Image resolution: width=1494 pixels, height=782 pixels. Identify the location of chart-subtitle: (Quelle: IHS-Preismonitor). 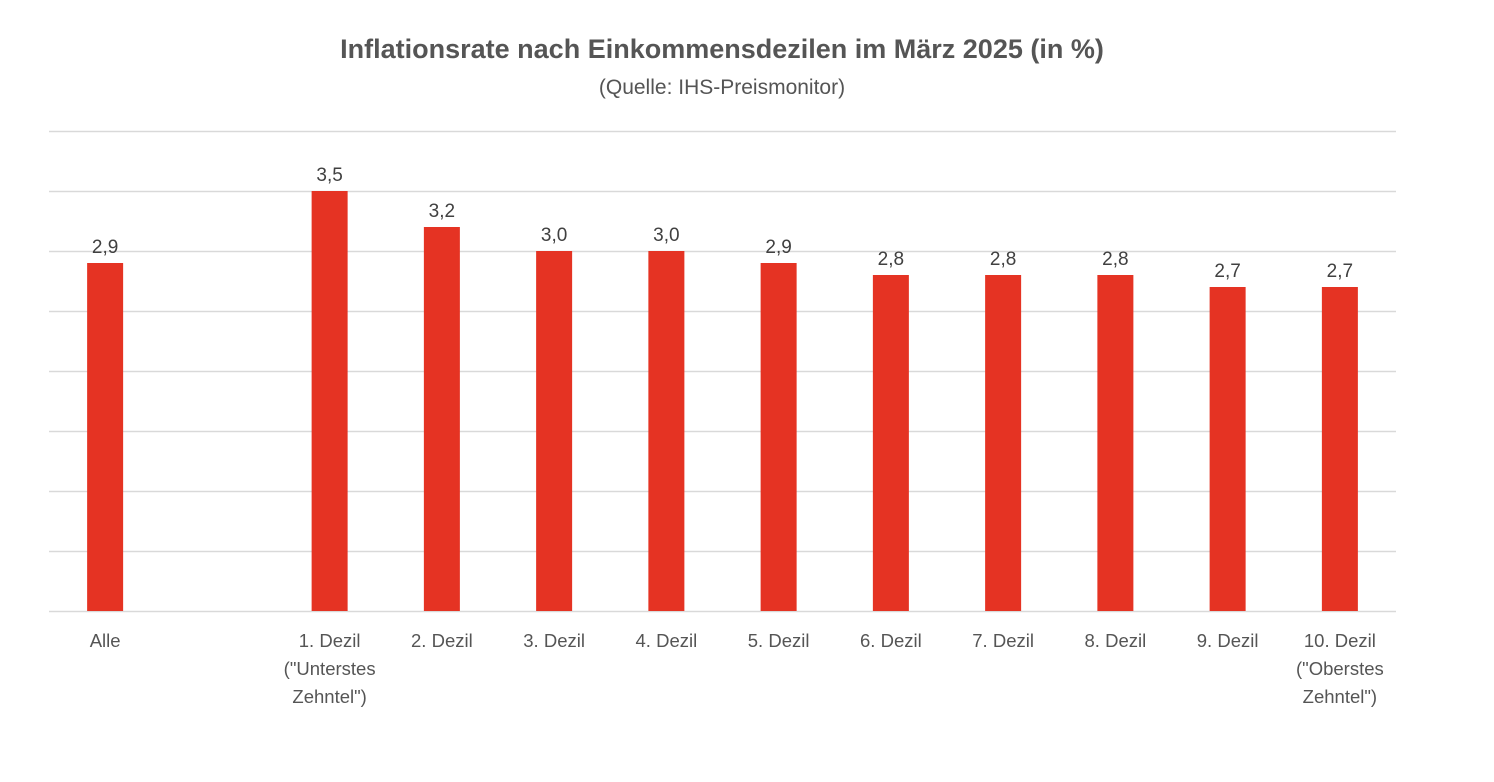
(722, 87).